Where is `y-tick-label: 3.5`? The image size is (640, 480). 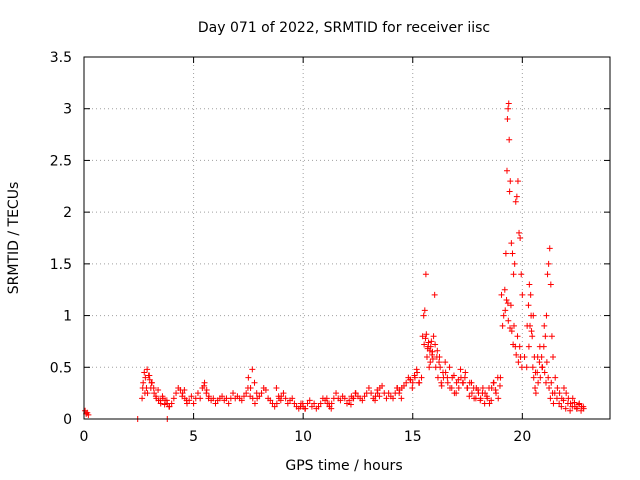 y-tick-label: 3.5 is located at coordinates (61, 58).